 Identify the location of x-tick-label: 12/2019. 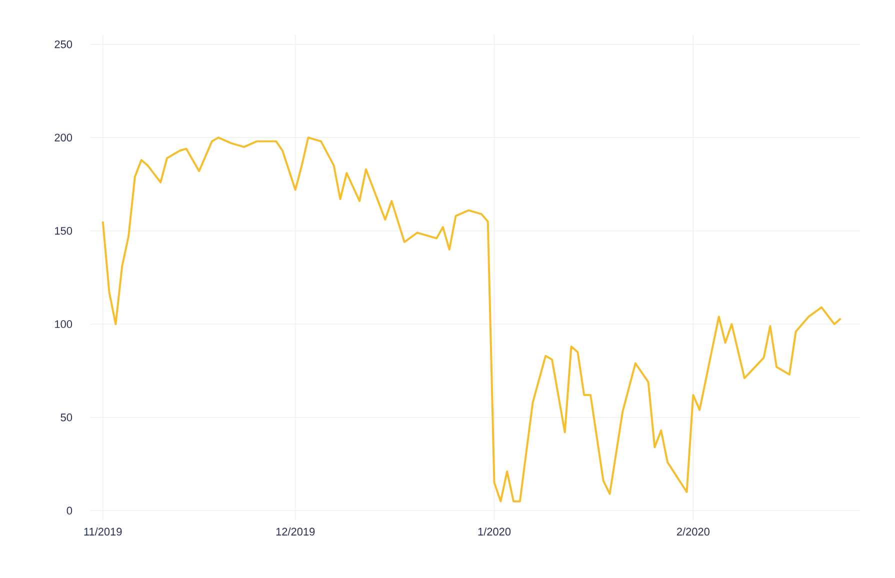
(295, 532).